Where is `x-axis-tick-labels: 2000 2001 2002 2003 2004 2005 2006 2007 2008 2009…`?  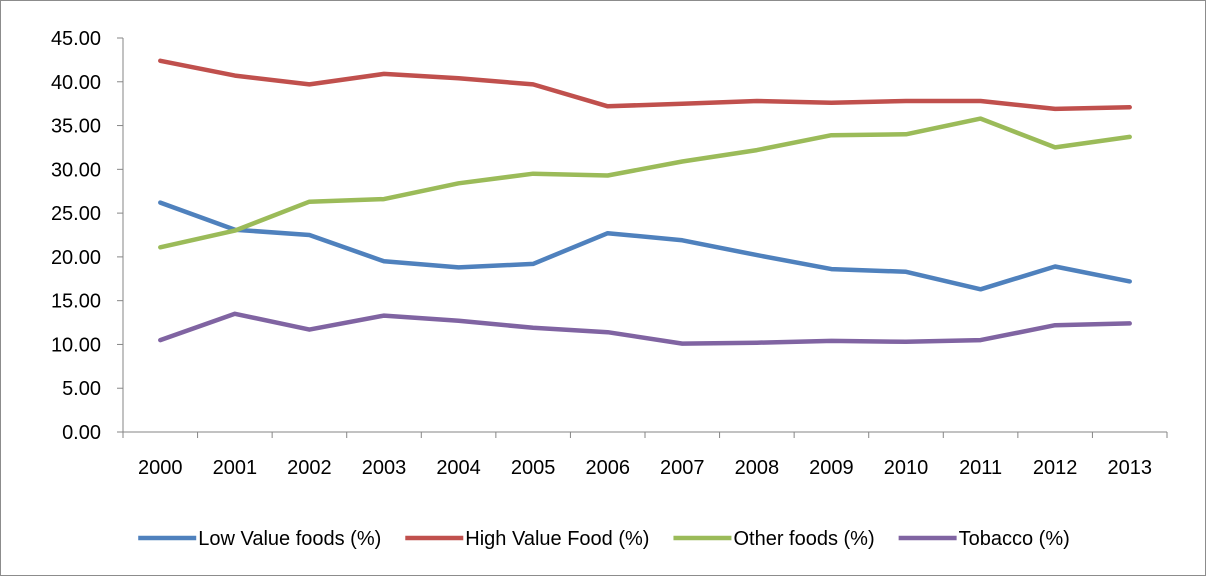 x-axis-tick-labels: 2000 2001 2002 2003 2004 2005 2006 2007 2008 2009… is located at coordinates (645, 468).